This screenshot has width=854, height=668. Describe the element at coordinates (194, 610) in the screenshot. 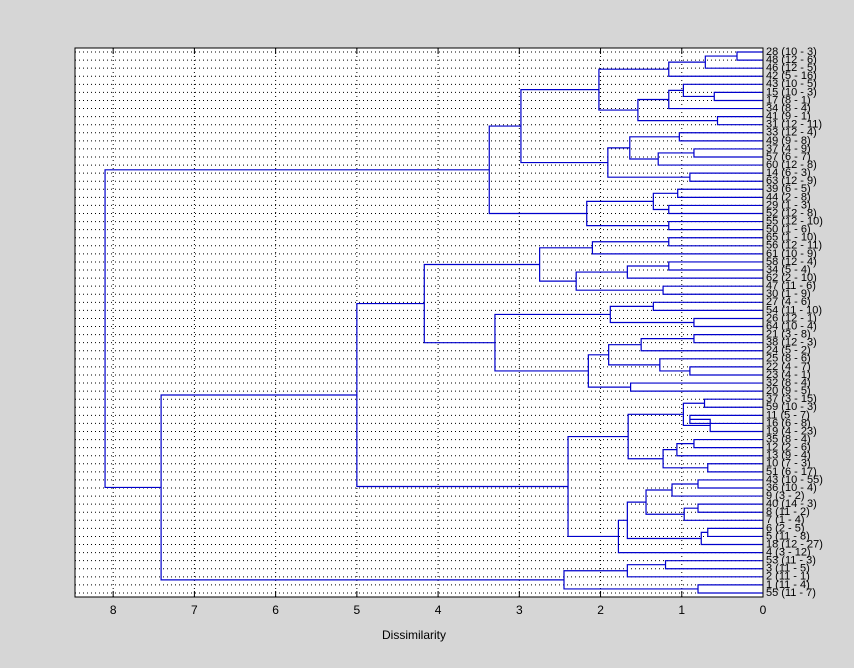

I see `x-tick-label: 7` at that location.